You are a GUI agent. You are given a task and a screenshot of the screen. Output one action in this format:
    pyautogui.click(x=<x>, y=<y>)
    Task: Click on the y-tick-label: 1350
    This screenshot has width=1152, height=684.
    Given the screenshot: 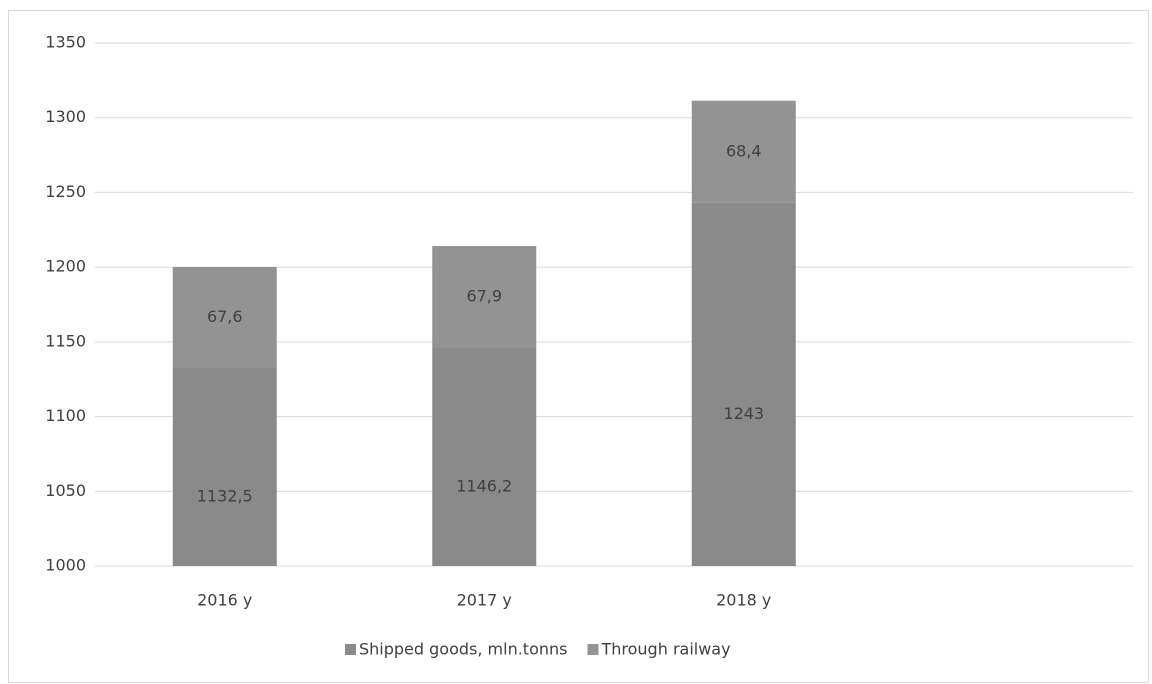 What is the action you would take?
    pyautogui.click(x=65, y=42)
    